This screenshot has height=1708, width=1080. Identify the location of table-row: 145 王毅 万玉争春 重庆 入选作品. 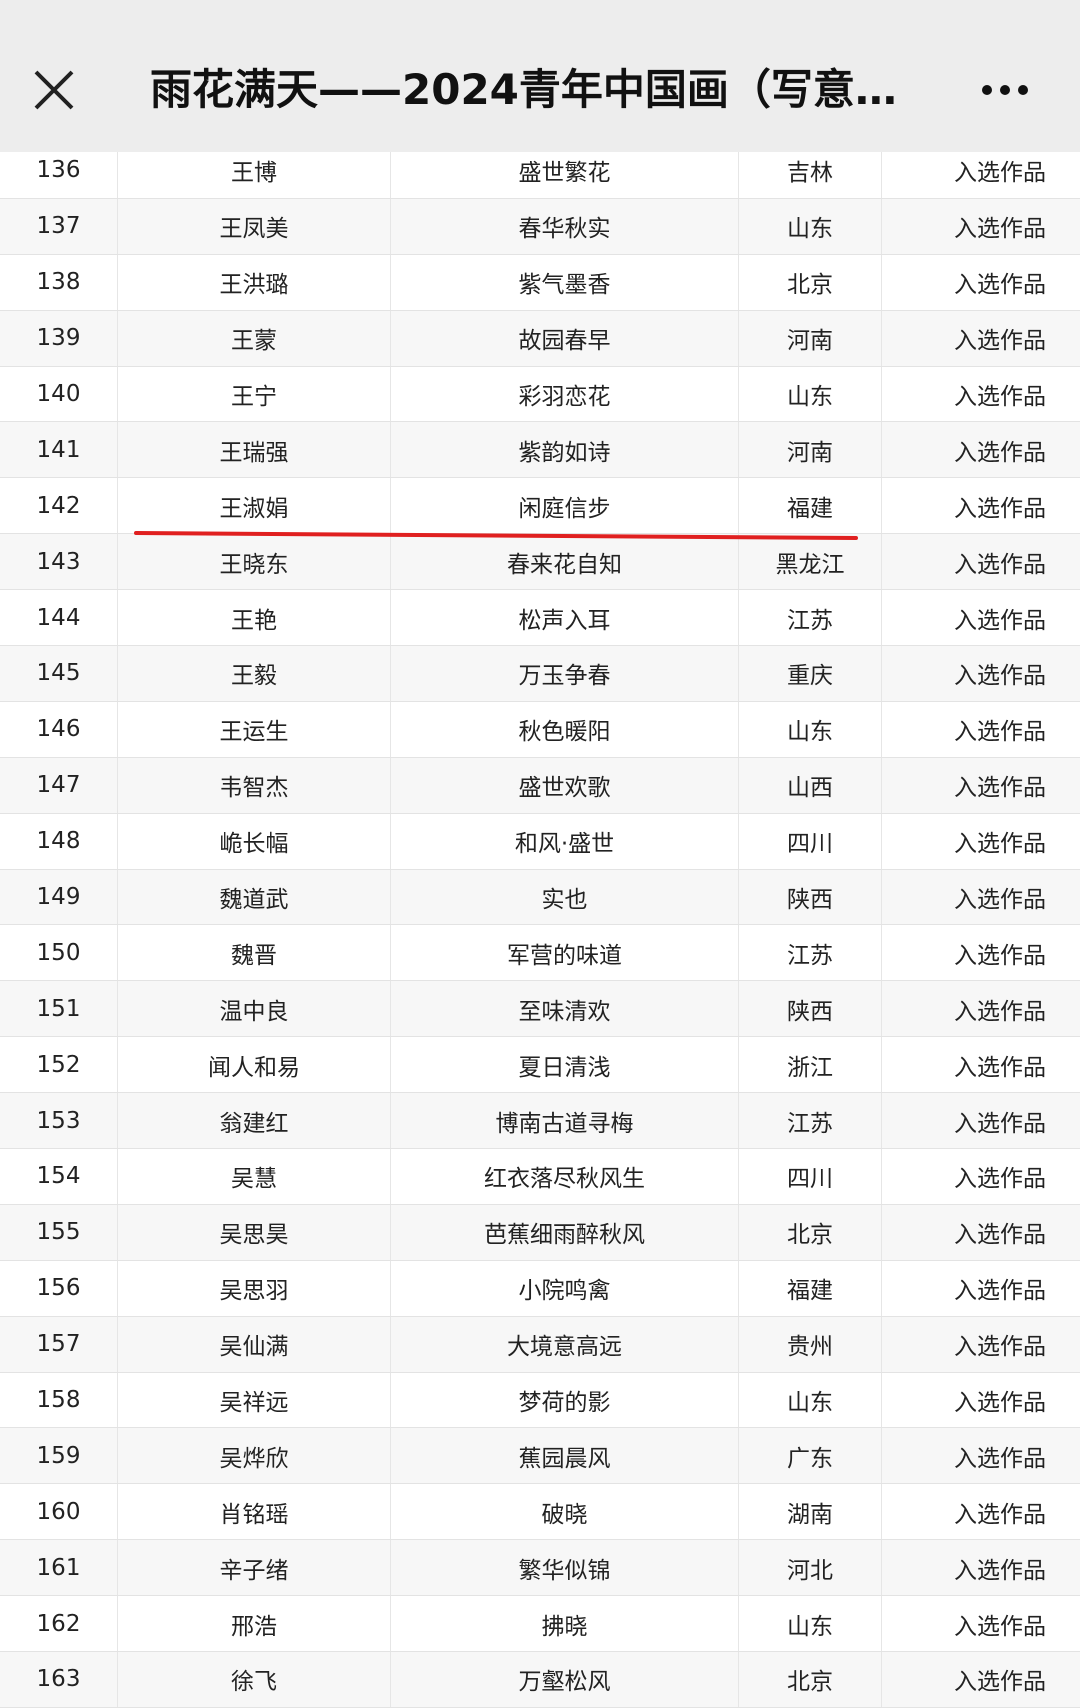
(540, 674).